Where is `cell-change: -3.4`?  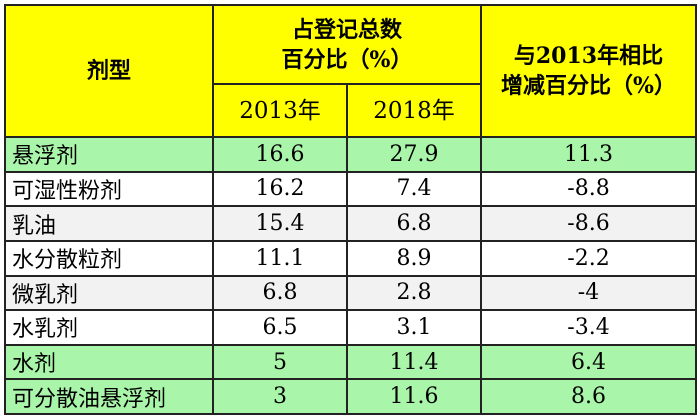
cell-change: -3.4 is located at coordinates (588, 327).